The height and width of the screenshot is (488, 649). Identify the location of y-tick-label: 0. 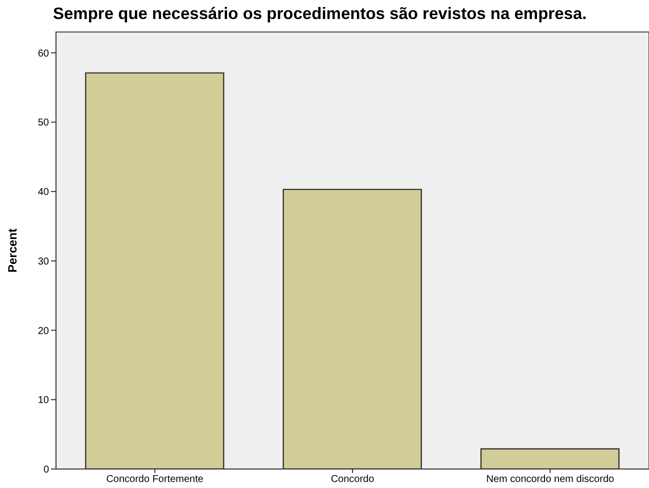
(46, 470).